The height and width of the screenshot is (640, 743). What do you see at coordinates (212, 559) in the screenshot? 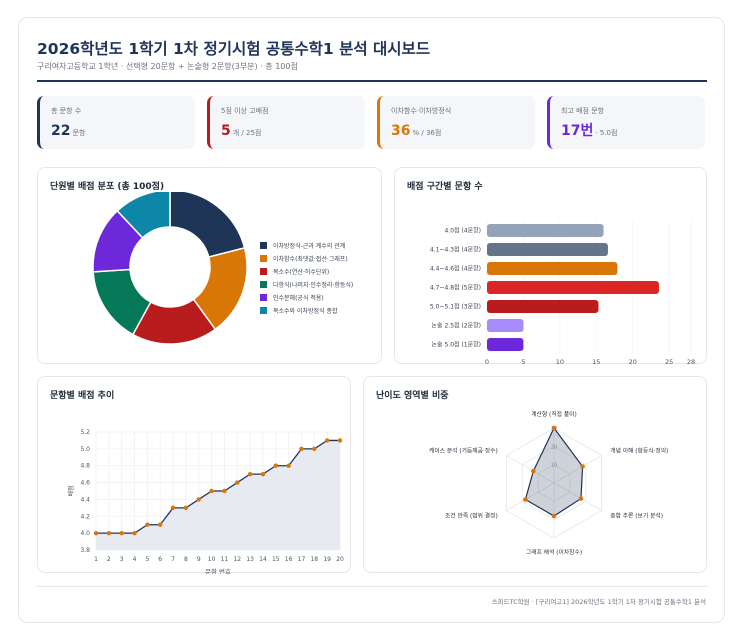
I see `line-x-tick: 10` at bounding box center [212, 559].